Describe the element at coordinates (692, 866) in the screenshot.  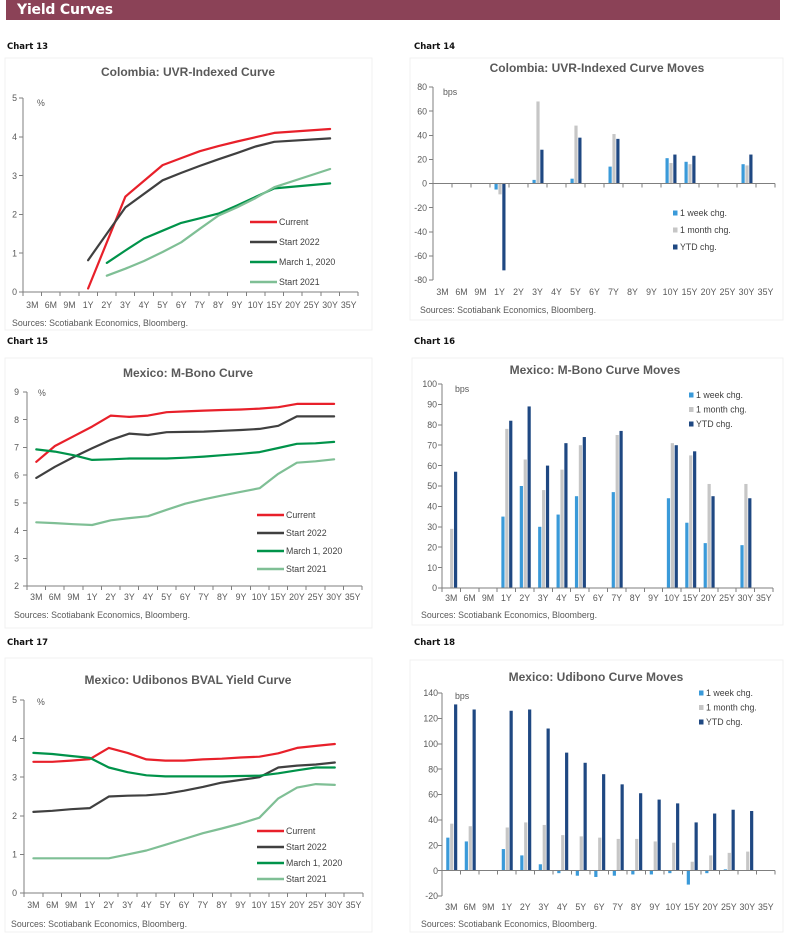
I see `bar-1-month-chg-15y` at that location.